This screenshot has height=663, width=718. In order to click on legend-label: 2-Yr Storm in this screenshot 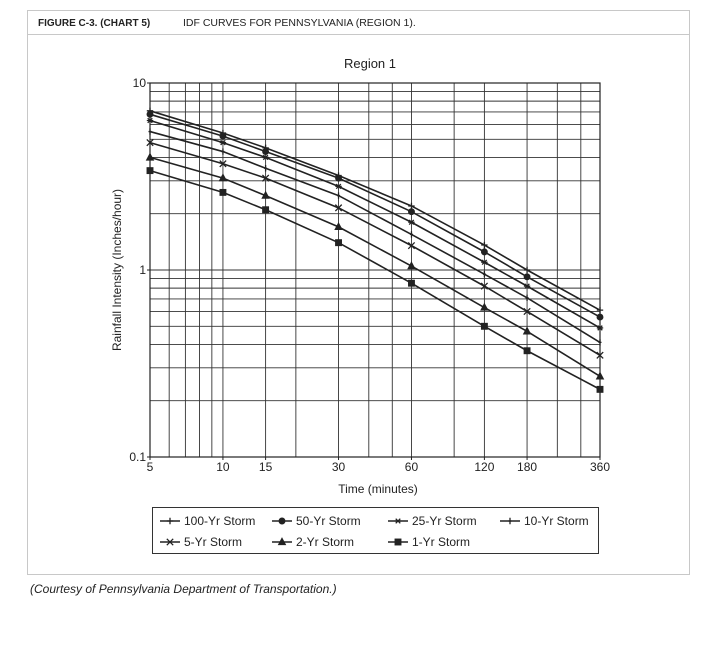, I will do `click(325, 542)`.